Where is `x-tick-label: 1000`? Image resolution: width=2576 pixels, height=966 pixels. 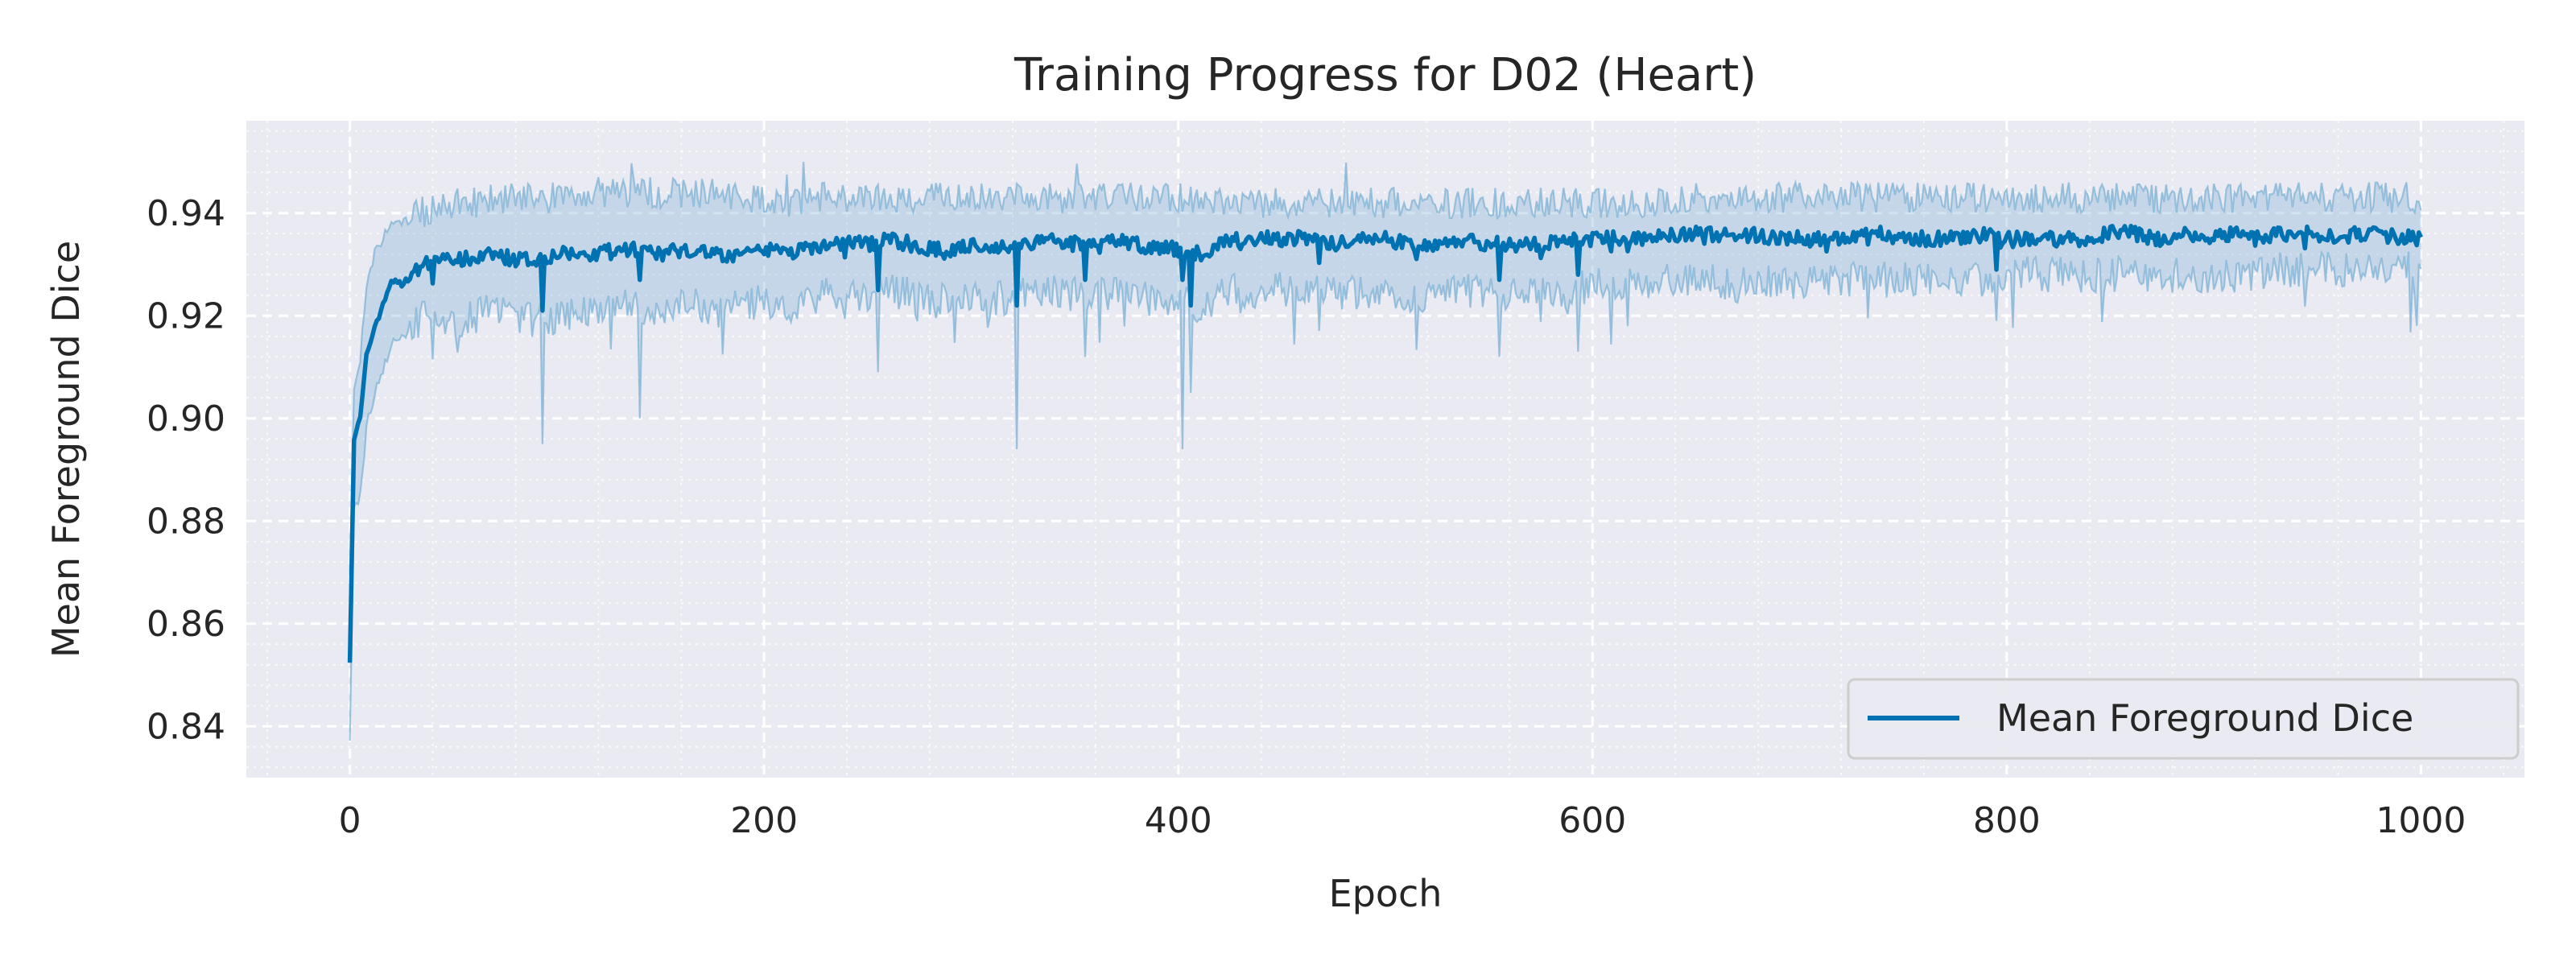
x-tick-label: 1000 is located at coordinates (2421, 820).